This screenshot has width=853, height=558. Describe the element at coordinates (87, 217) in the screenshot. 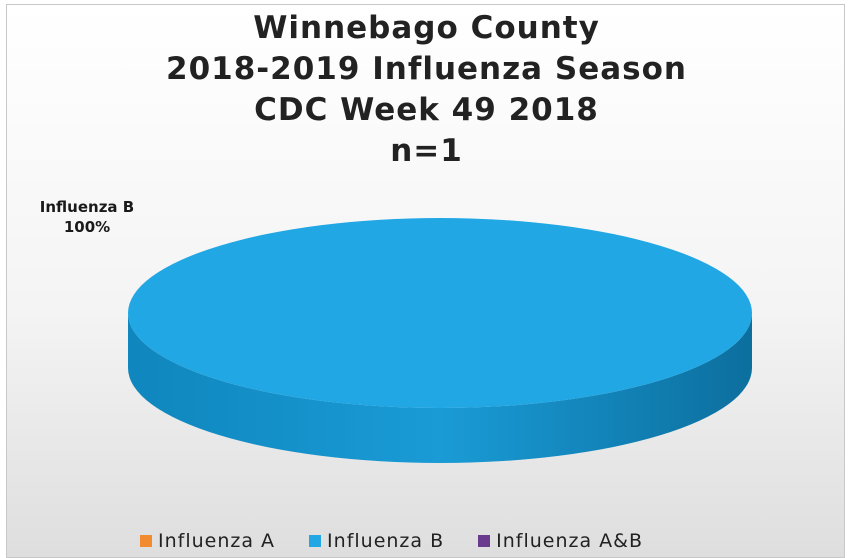

I see `data-label-influenza-b: Influenza B 100%` at that location.